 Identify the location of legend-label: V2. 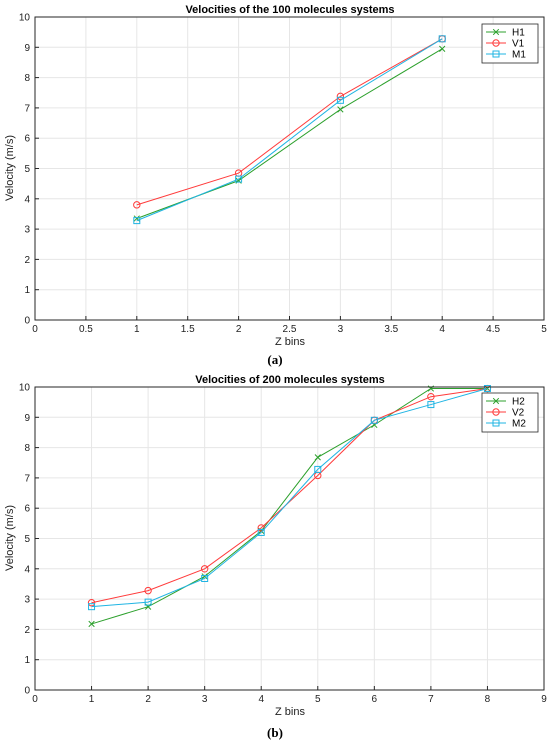
(518, 413).